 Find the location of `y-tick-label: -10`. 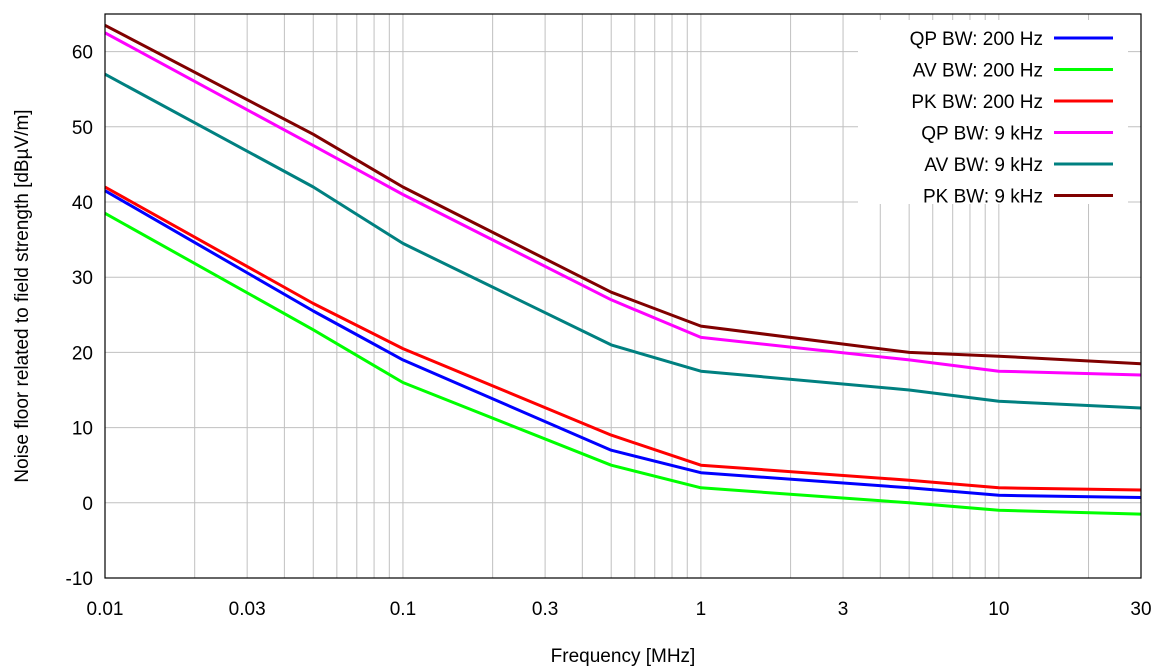

y-tick-label: -10 is located at coordinates (79, 579).